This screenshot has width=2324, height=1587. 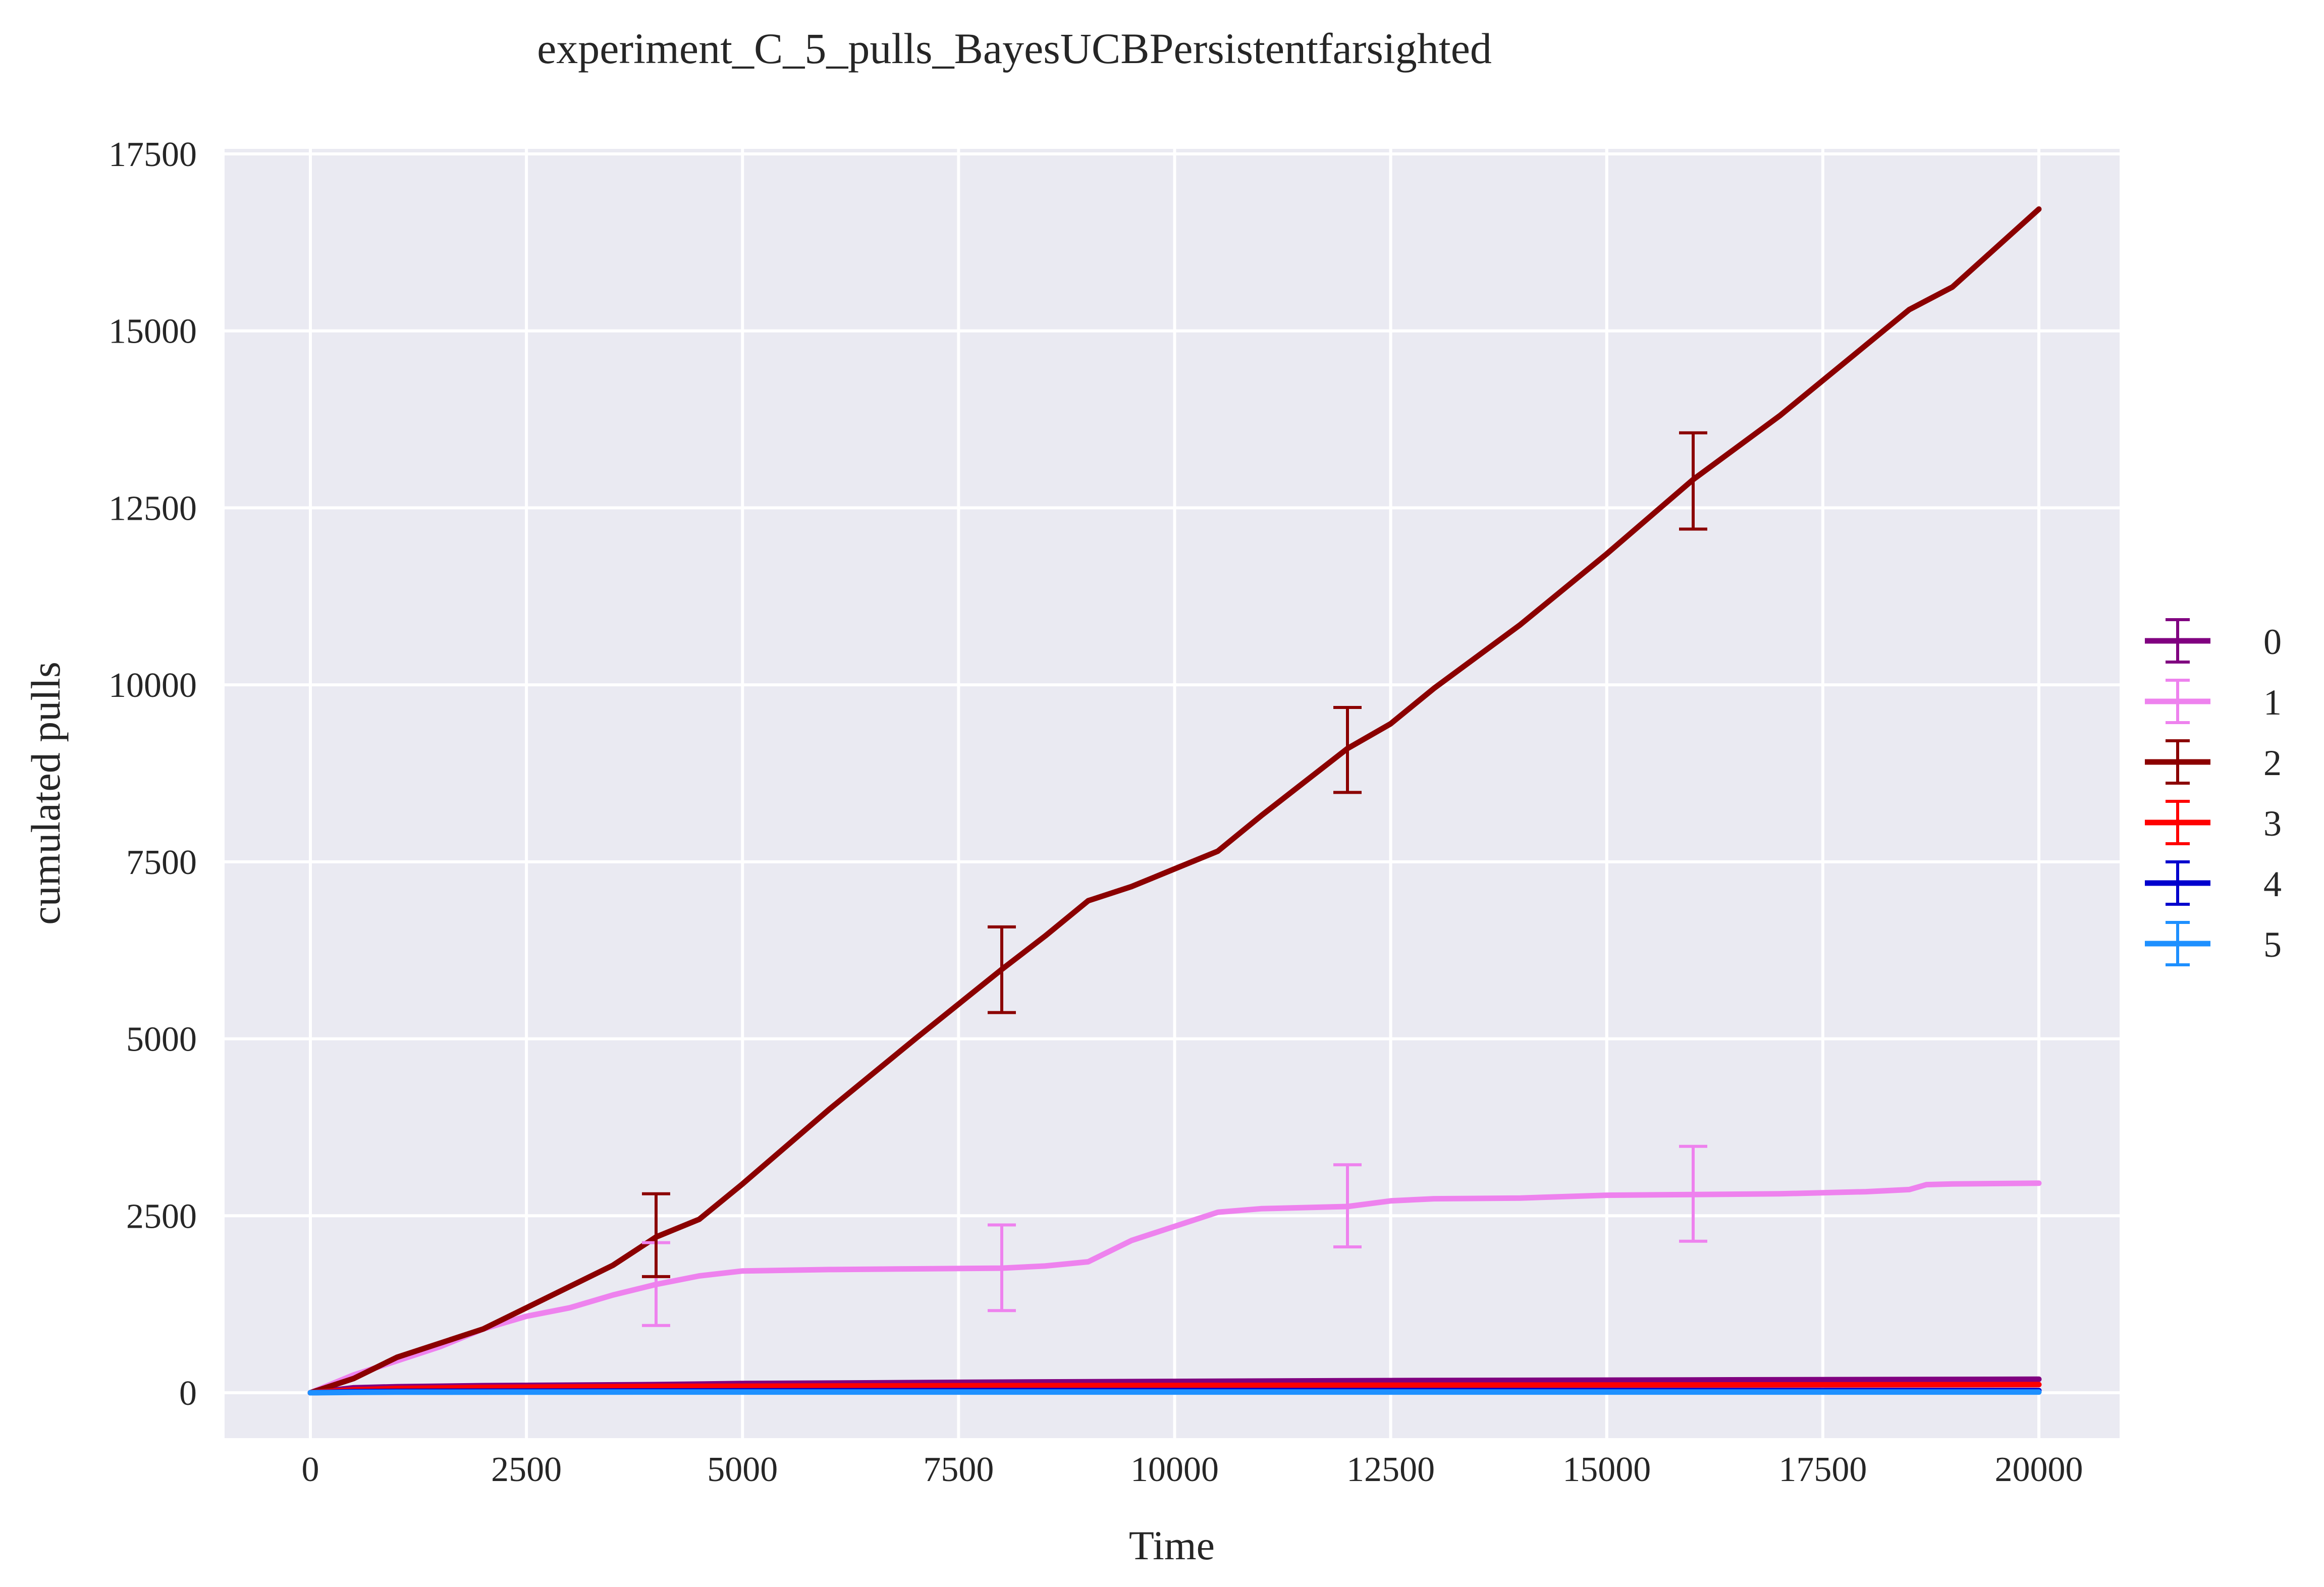 What do you see at coordinates (526, 1469) in the screenshot?
I see `x-tick-label: 2500` at bounding box center [526, 1469].